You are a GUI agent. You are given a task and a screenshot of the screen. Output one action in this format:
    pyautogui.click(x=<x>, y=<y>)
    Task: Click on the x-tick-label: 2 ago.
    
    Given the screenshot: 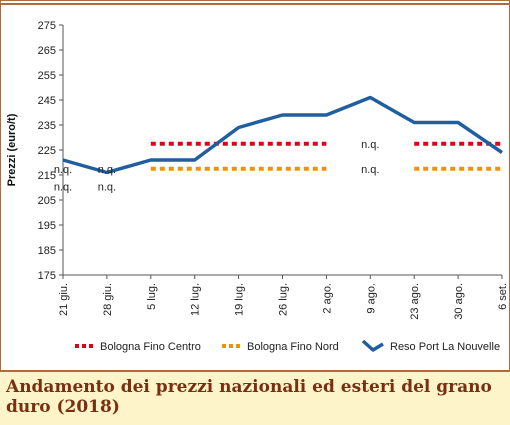 What is the action you would take?
    pyautogui.click(x=327, y=298)
    